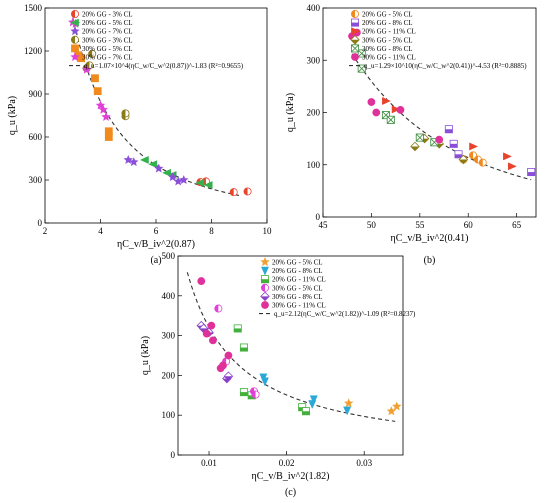 The height and width of the screenshot is (503, 550). I want to click on fit-curve, so click(291, 347).